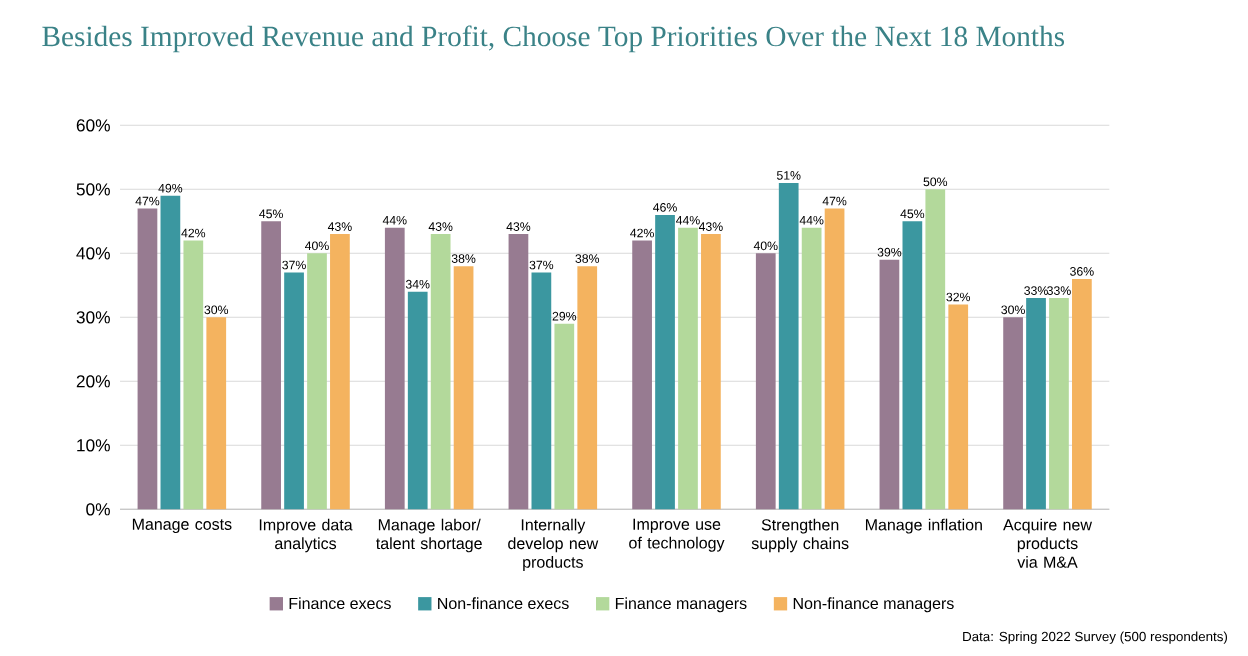 Image resolution: width=1248 pixels, height=656 pixels. Describe the element at coordinates (800, 535) in the screenshot. I see `x-tick-label: Strengthen supply chains` at that location.